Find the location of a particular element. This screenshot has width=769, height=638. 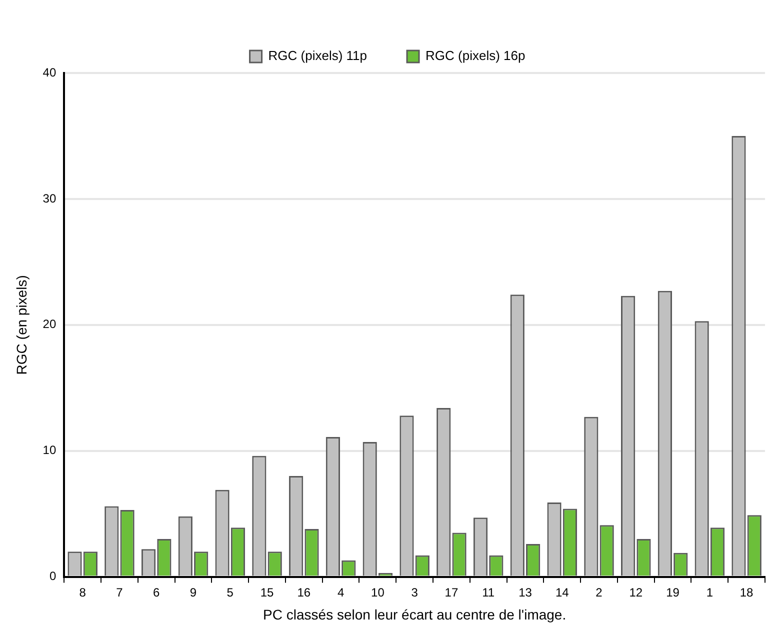

legend-label: RGC (pixels) 16p is located at coordinates (476, 56).